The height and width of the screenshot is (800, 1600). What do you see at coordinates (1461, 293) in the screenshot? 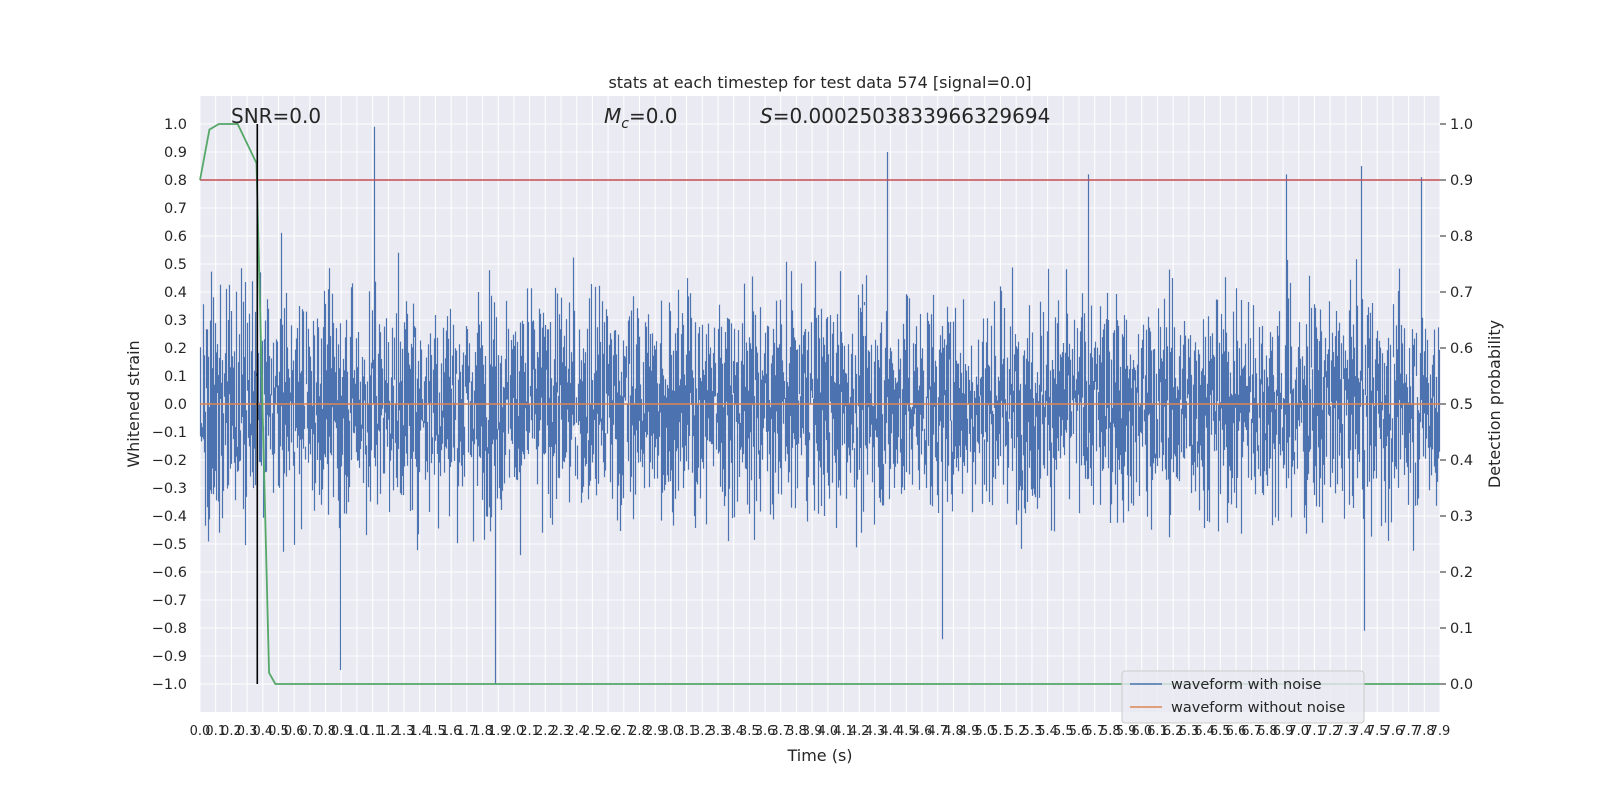
I see `right-y-tick-label: 0.7` at bounding box center [1461, 293].